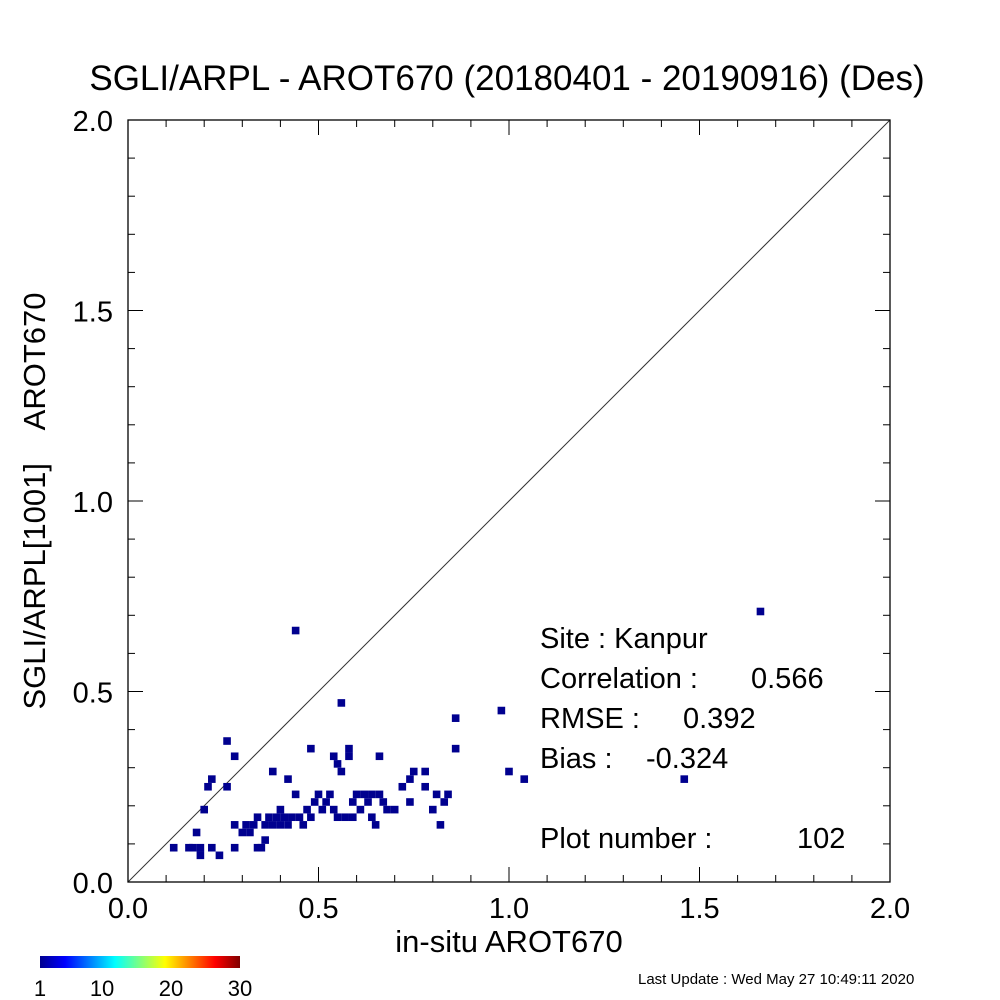 Image resolution: width=1000 pixels, height=1000 pixels. What do you see at coordinates (318, 909) in the screenshot?
I see `x-tick-label: 0.5` at bounding box center [318, 909].